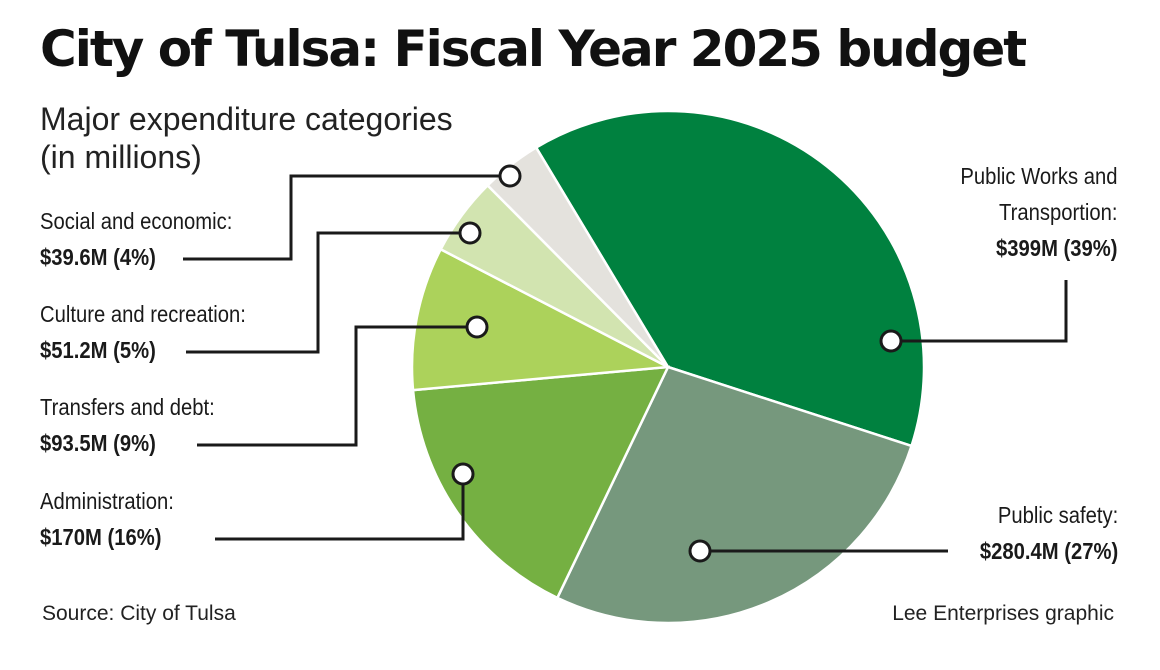  What do you see at coordinates (346, 217) in the screenshot?
I see `leader-line-social` at bounding box center [346, 217].